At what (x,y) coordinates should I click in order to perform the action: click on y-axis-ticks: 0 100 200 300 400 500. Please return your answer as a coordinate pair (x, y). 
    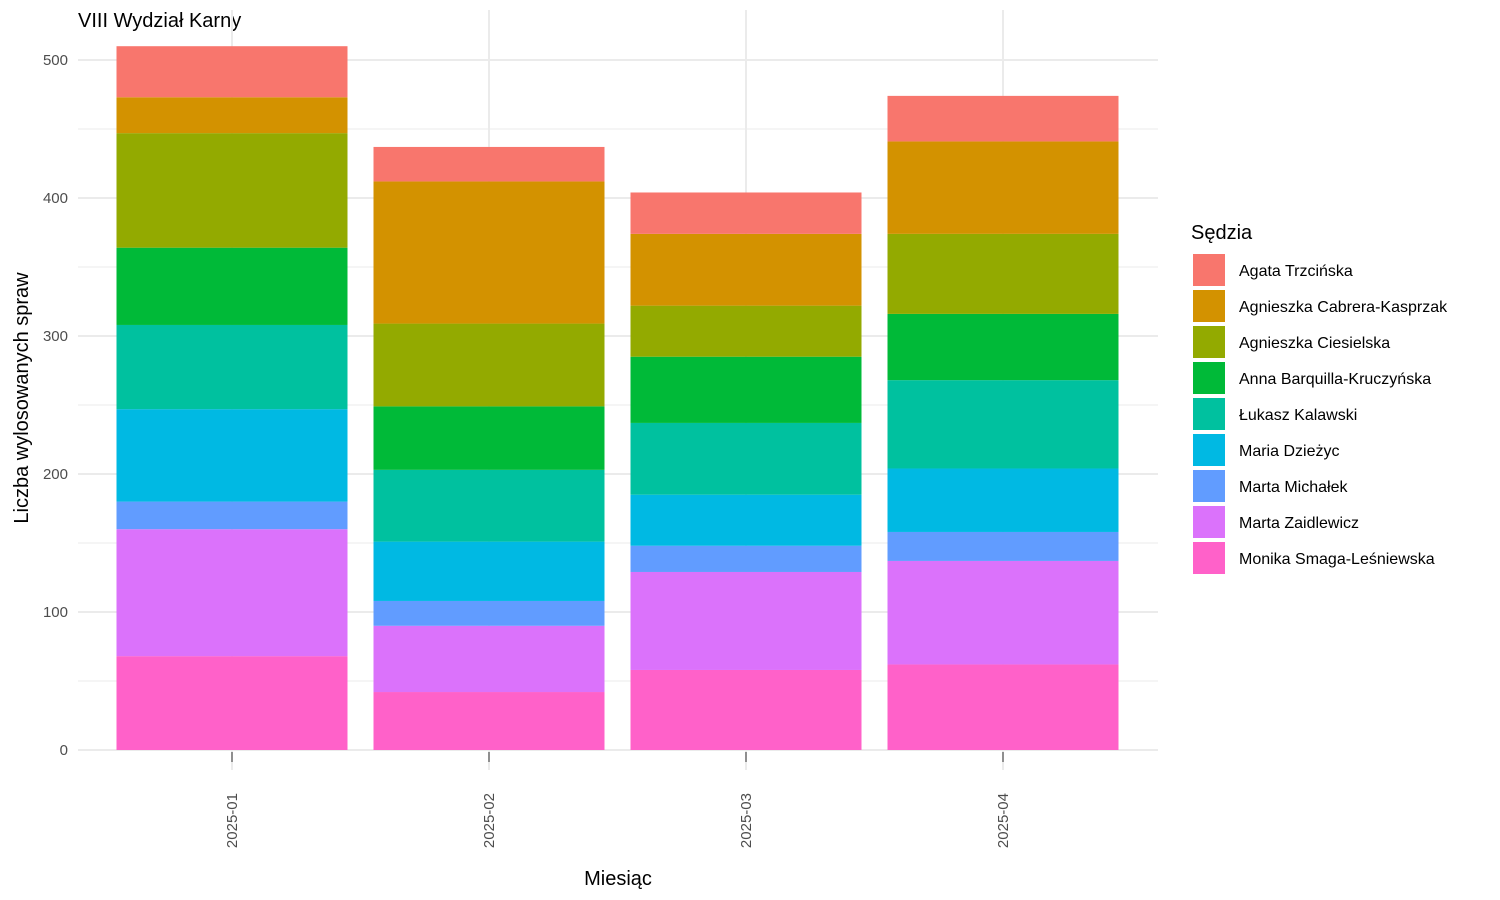
    Looking at the image, I should click on (55, 405).